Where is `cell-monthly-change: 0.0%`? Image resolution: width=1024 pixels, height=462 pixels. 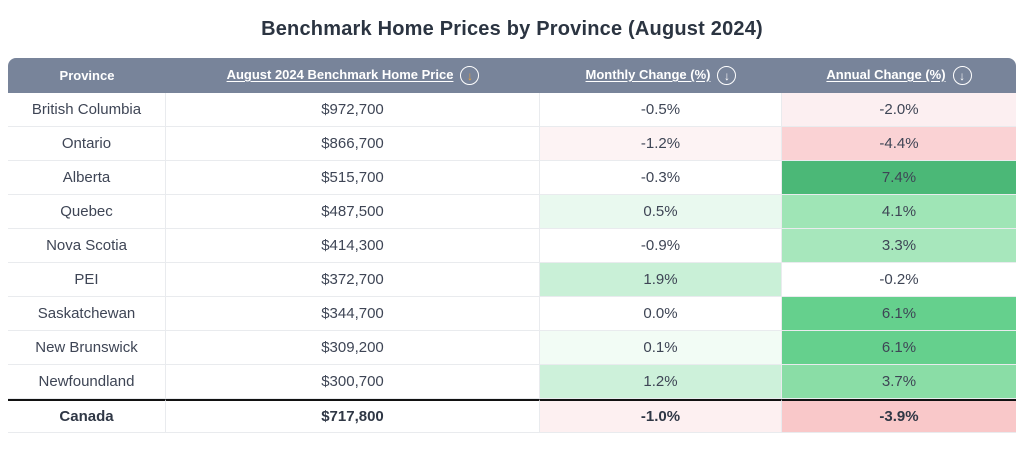
cell-monthly-change: 0.0% is located at coordinates (661, 314).